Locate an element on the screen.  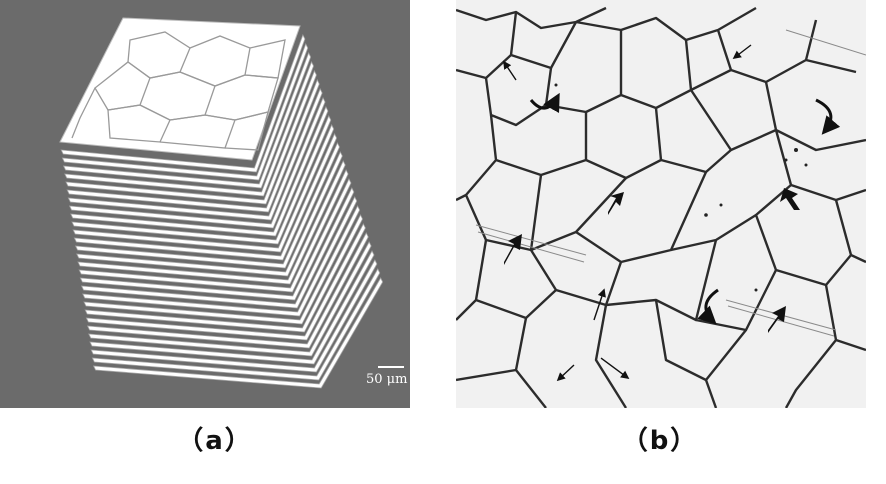
dark-particles is located at coordinates (681, 187).